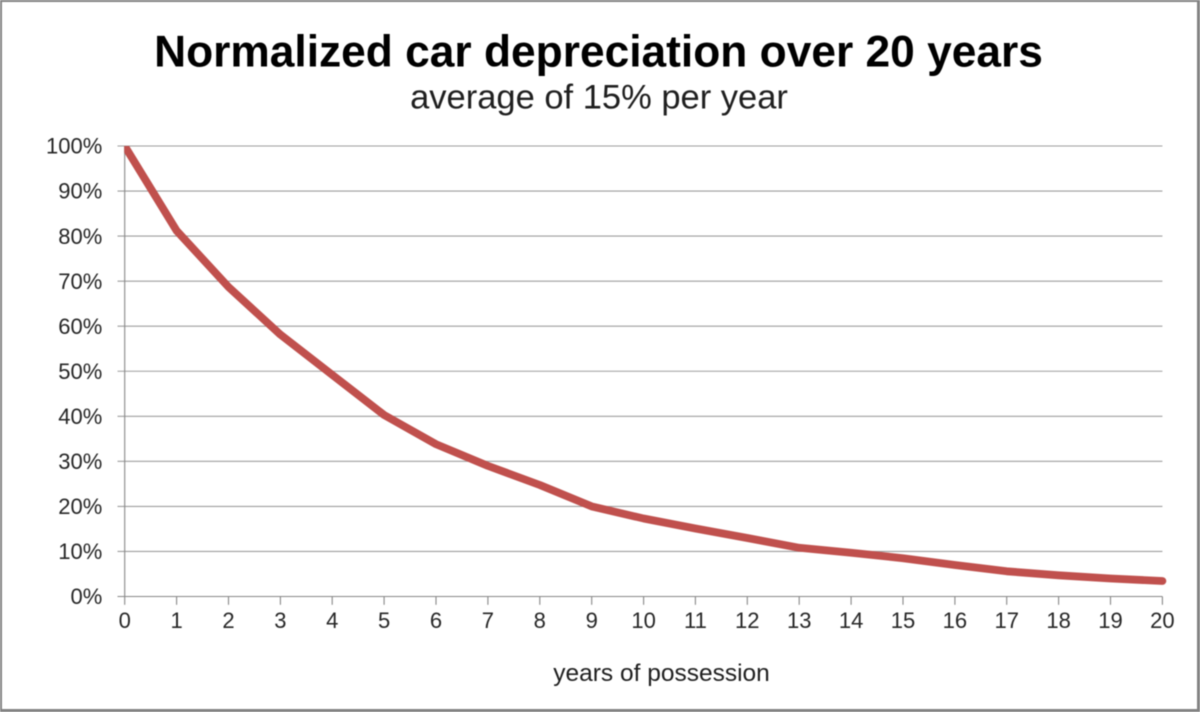 The height and width of the screenshot is (712, 1200). Describe the element at coordinates (125, 620) in the screenshot. I see `svg-text: 0` at that location.